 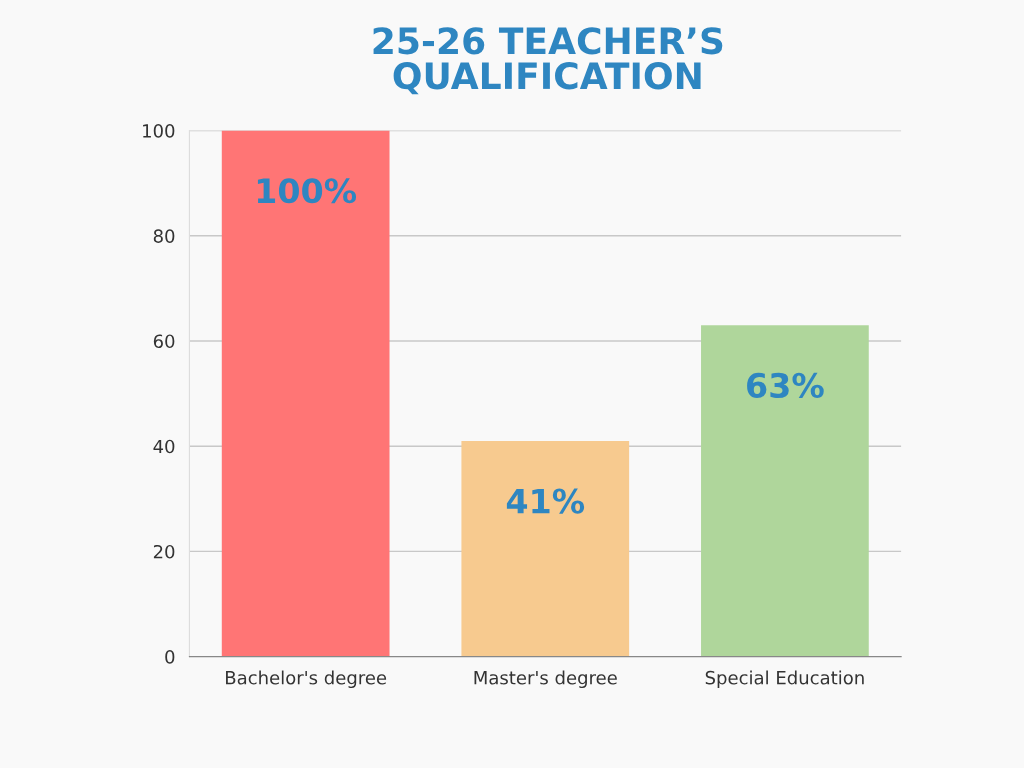 What do you see at coordinates (306, 679) in the screenshot?
I see `x-tick-label: Bachelor's degree` at bounding box center [306, 679].